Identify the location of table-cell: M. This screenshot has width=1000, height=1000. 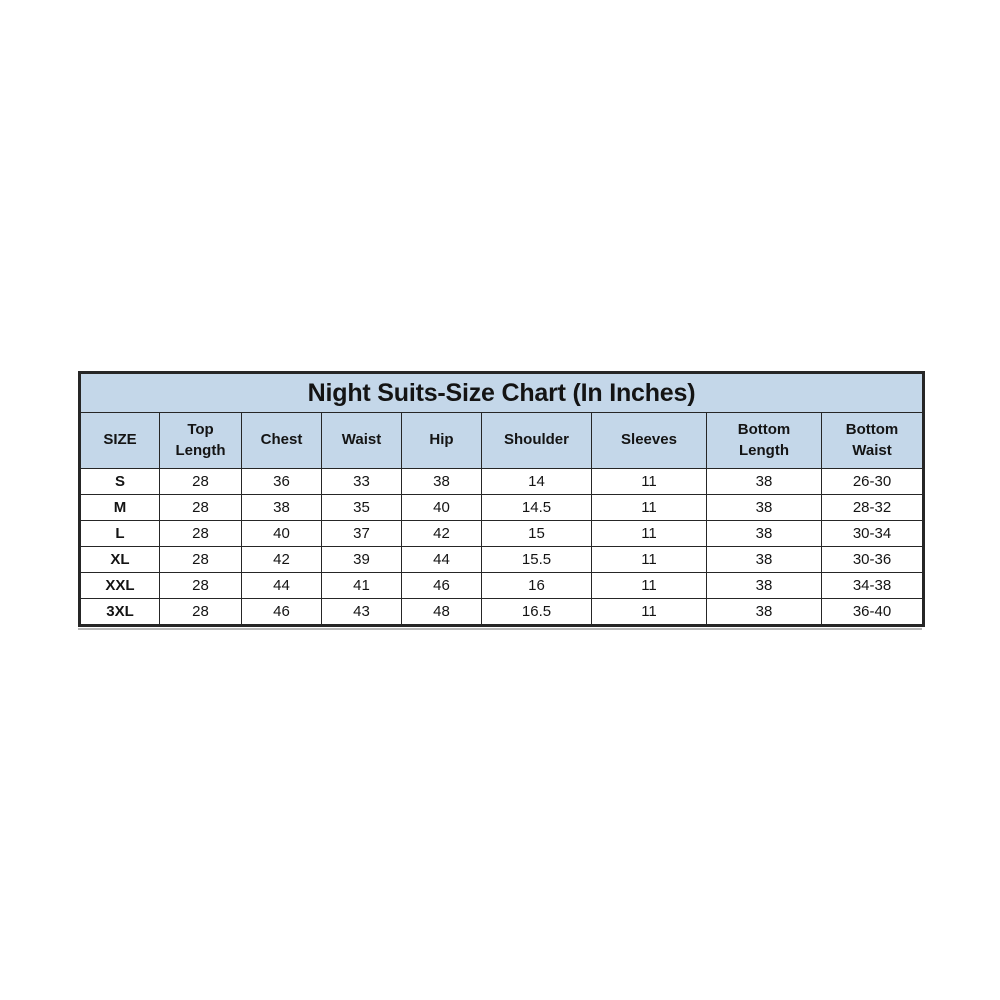
(119, 507).